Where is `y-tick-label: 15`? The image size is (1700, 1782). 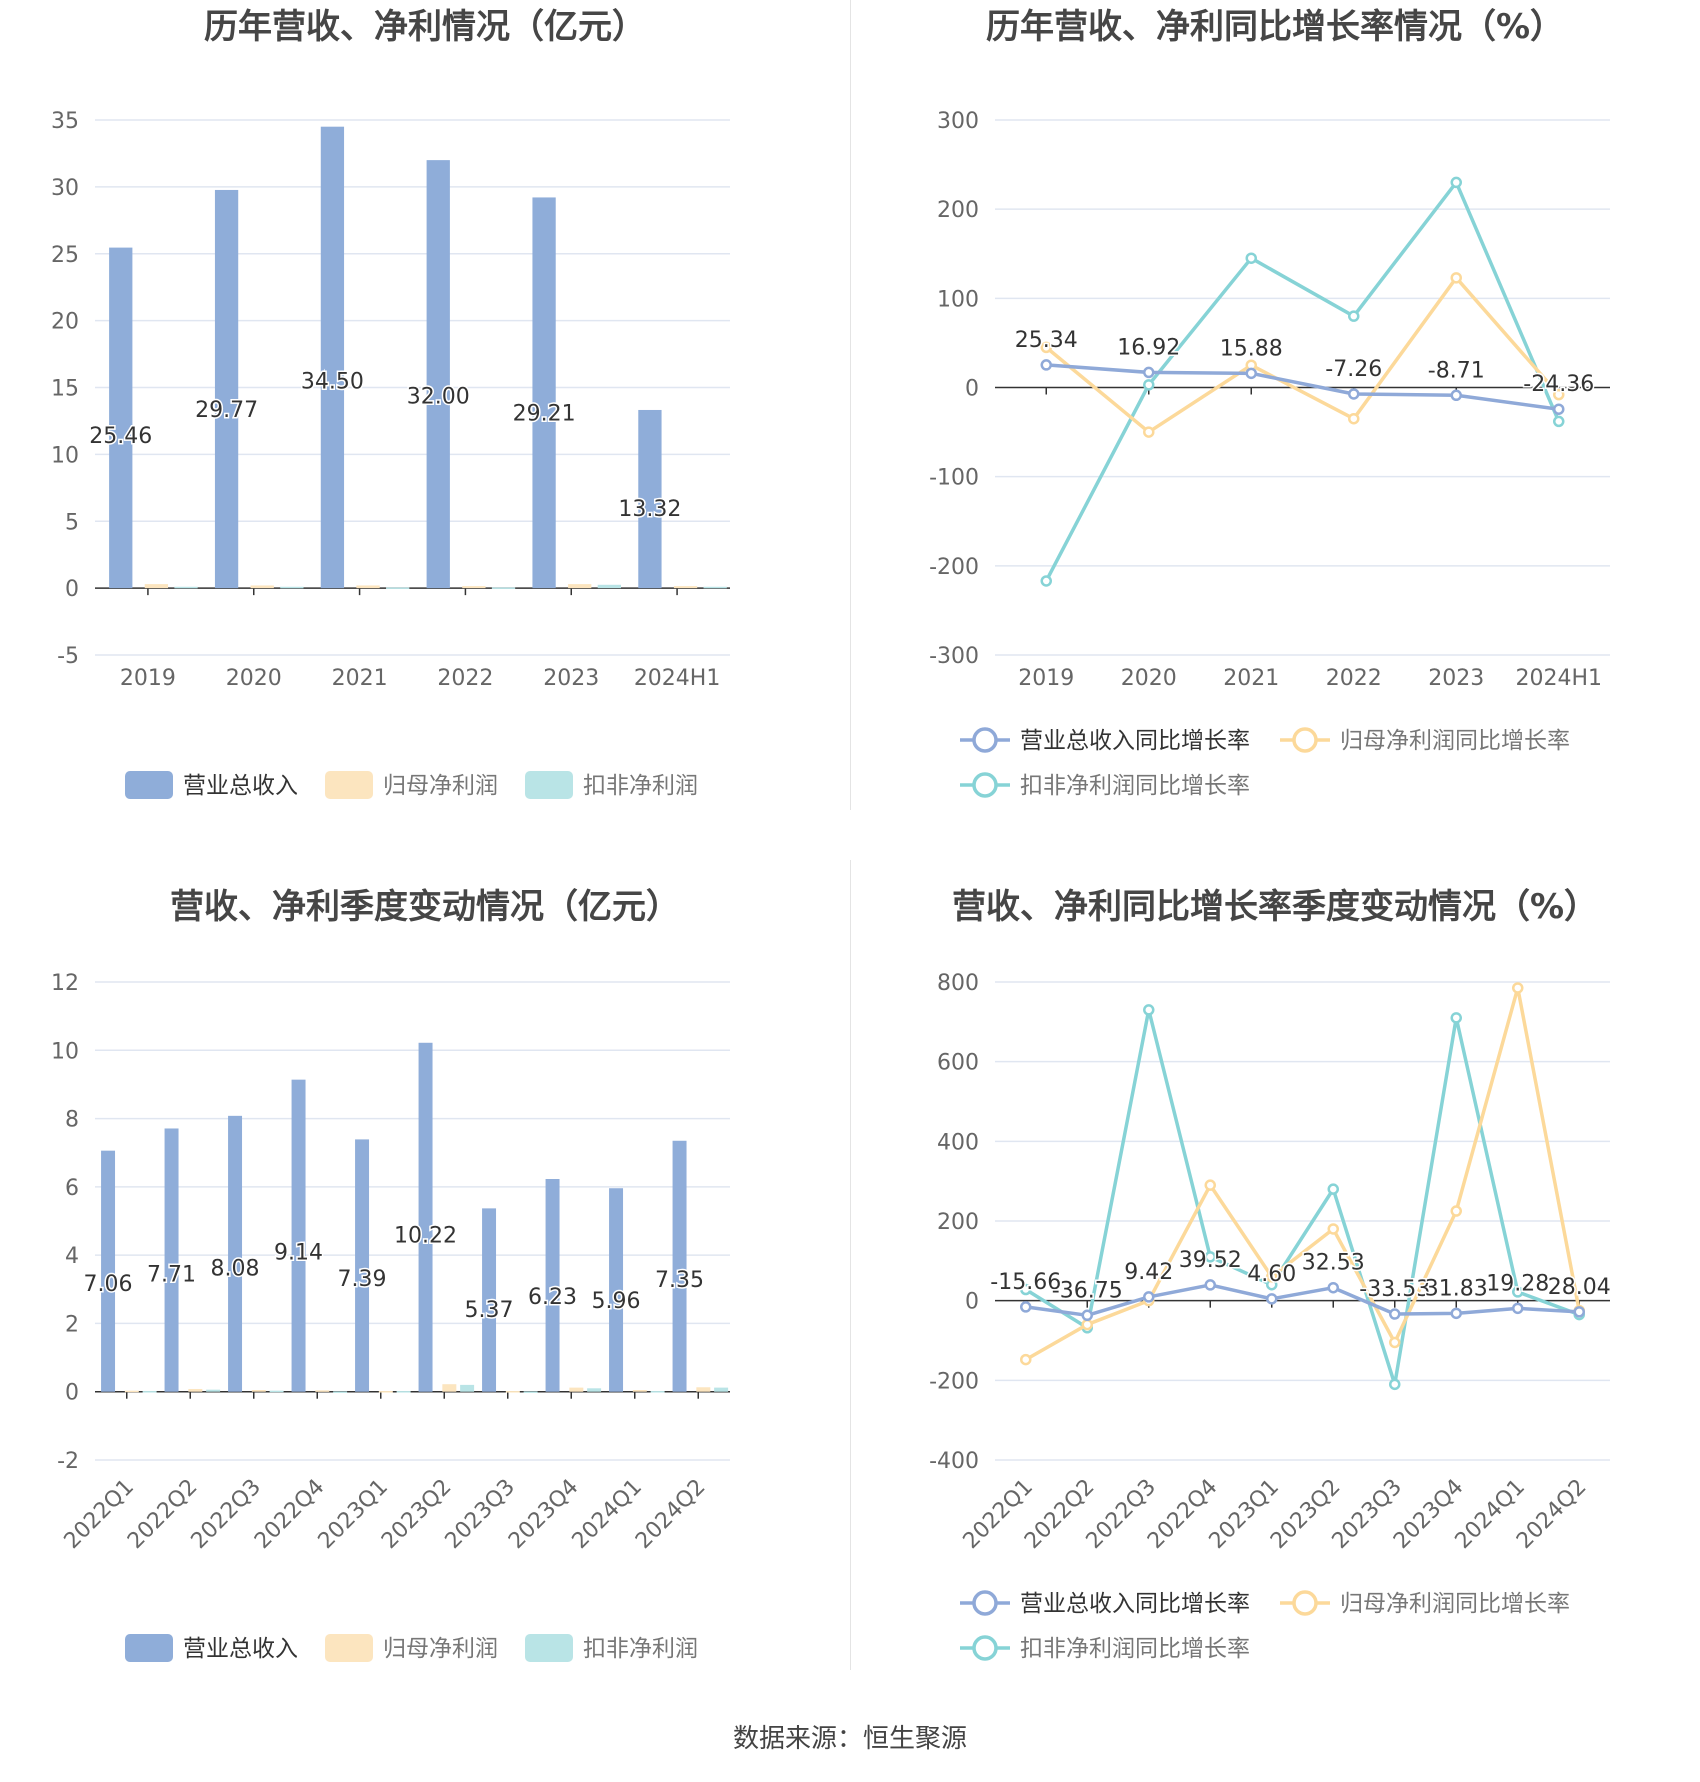 y-tick-label: 15 is located at coordinates (65, 389).